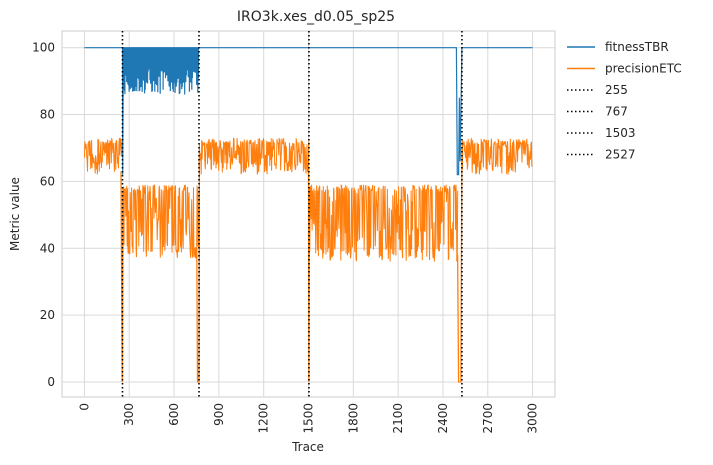 The width and height of the screenshot is (713, 465). What do you see at coordinates (398, 418) in the screenshot?
I see `x-tick-label: 2100` at bounding box center [398, 418].